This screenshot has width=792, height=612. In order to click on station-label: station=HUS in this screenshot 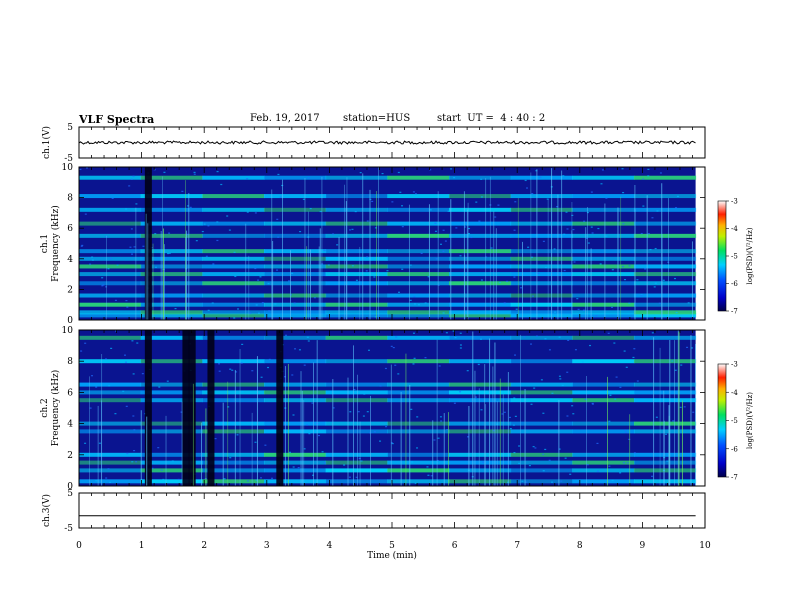, I will do `click(377, 118)`.